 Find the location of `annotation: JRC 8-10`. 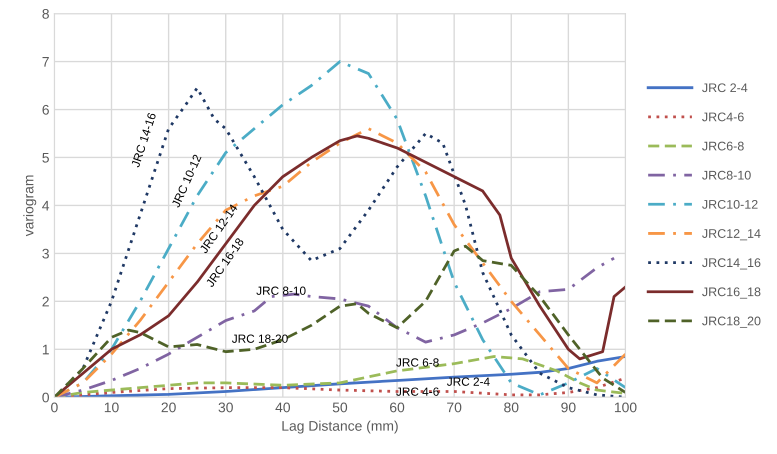

annotation: JRC 8-10 is located at coordinates (281, 290).